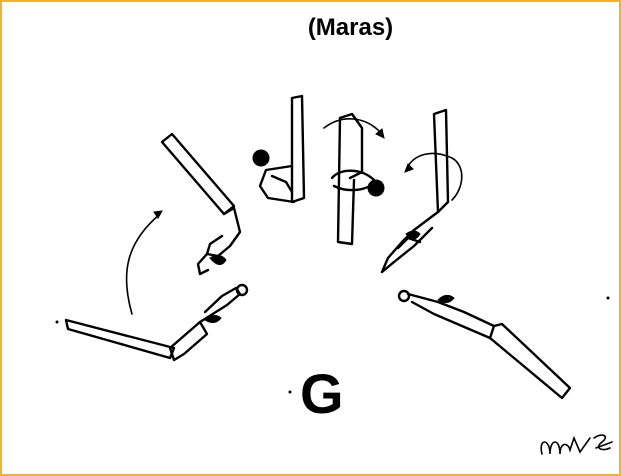 The width and height of the screenshot is (621, 476). Describe the element at coordinates (322, 393) in the screenshot. I see `difficulty-label: G` at that location.